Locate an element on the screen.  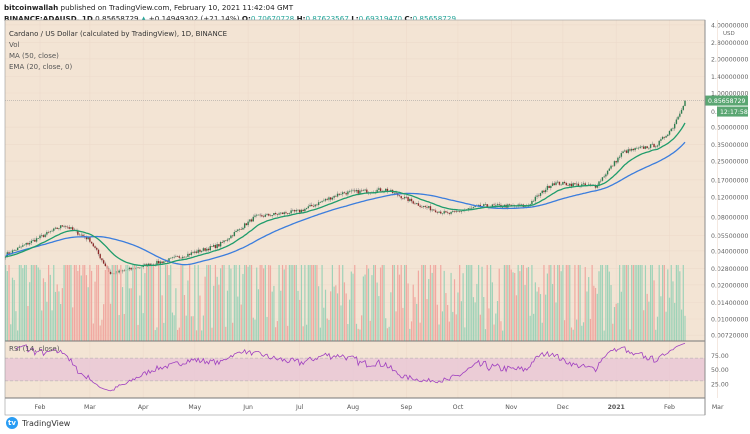
price-tick-label: 0.25000000 is located at coordinates (729, 162).